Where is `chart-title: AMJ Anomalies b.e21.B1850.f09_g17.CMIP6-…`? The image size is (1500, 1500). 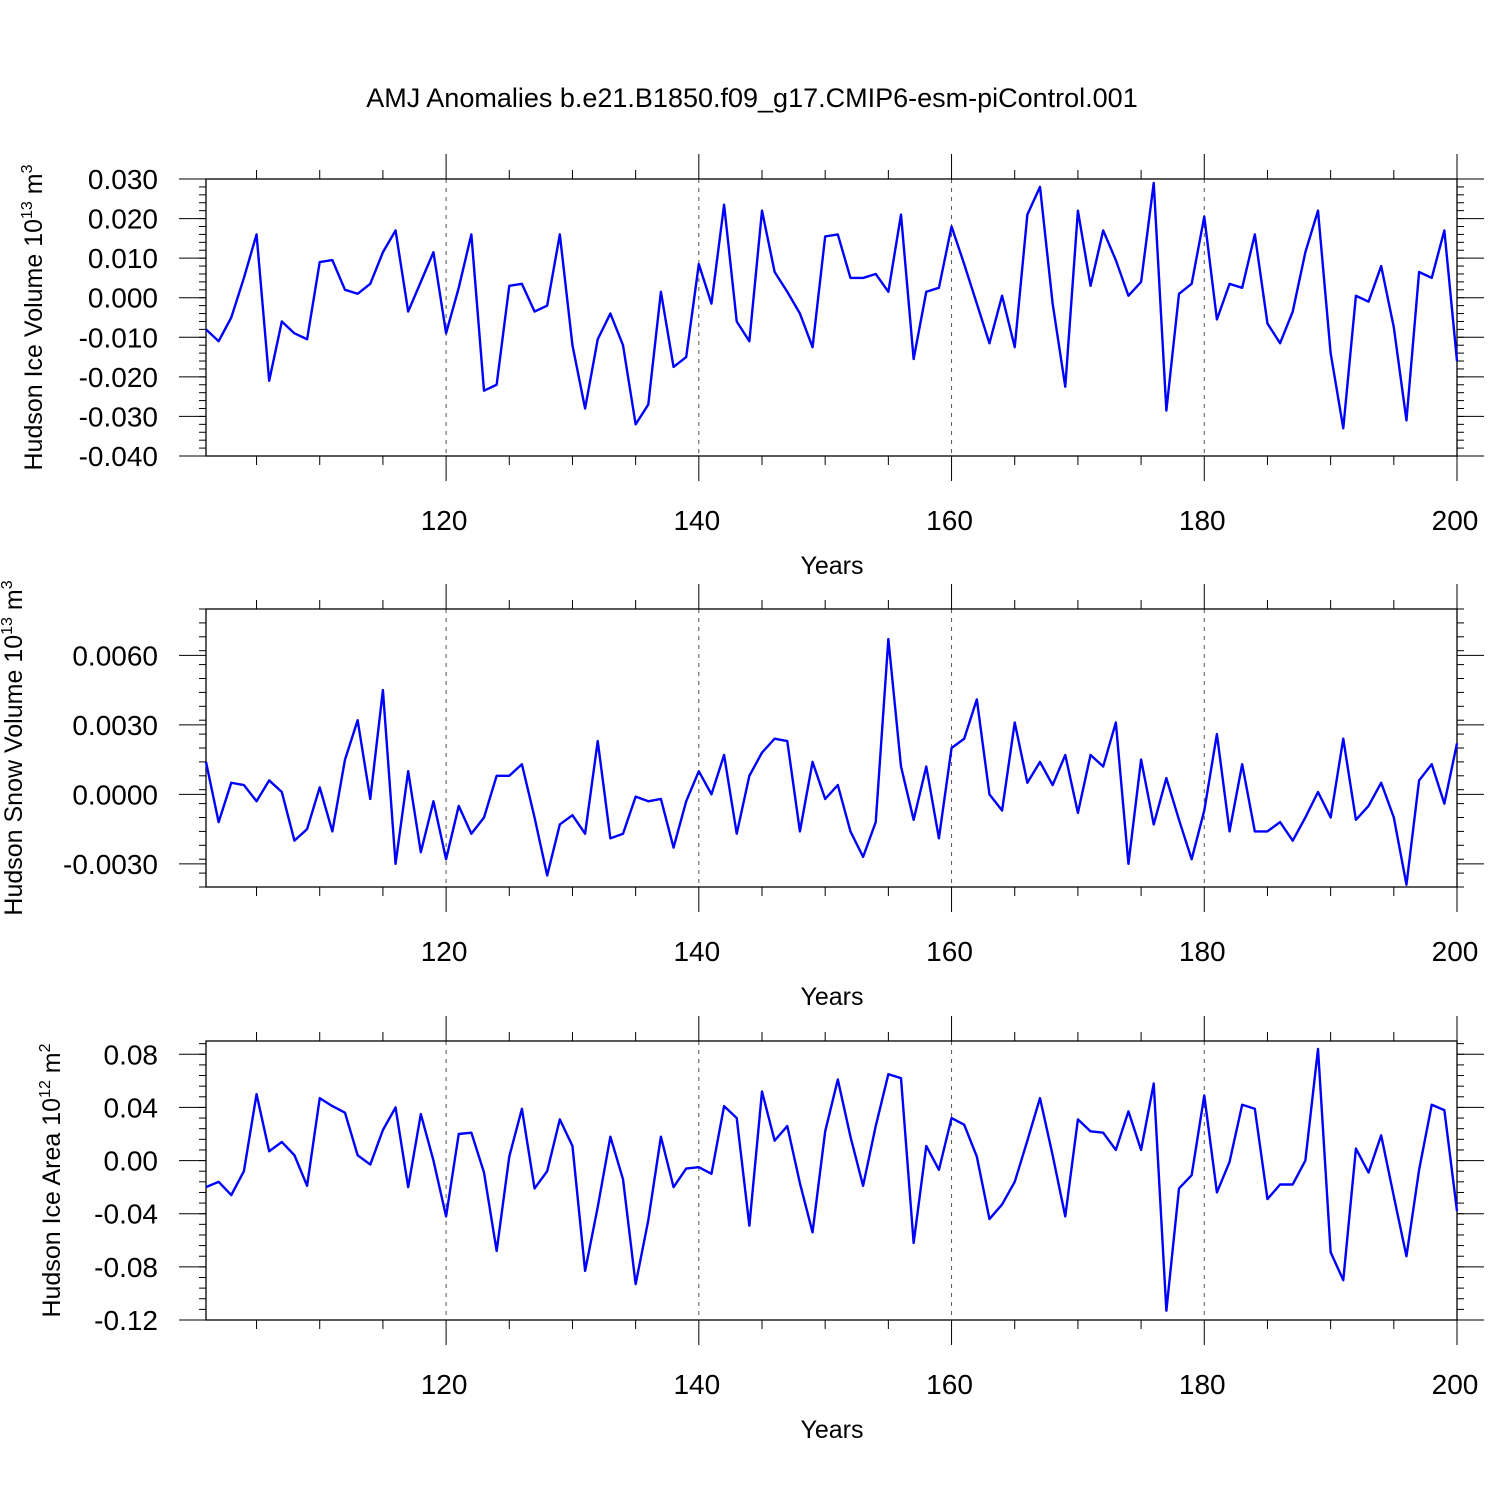 chart-title: AMJ Anomalies b.e21.B1850.f09_g17.CMIP6-… is located at coordinates (751, 98).